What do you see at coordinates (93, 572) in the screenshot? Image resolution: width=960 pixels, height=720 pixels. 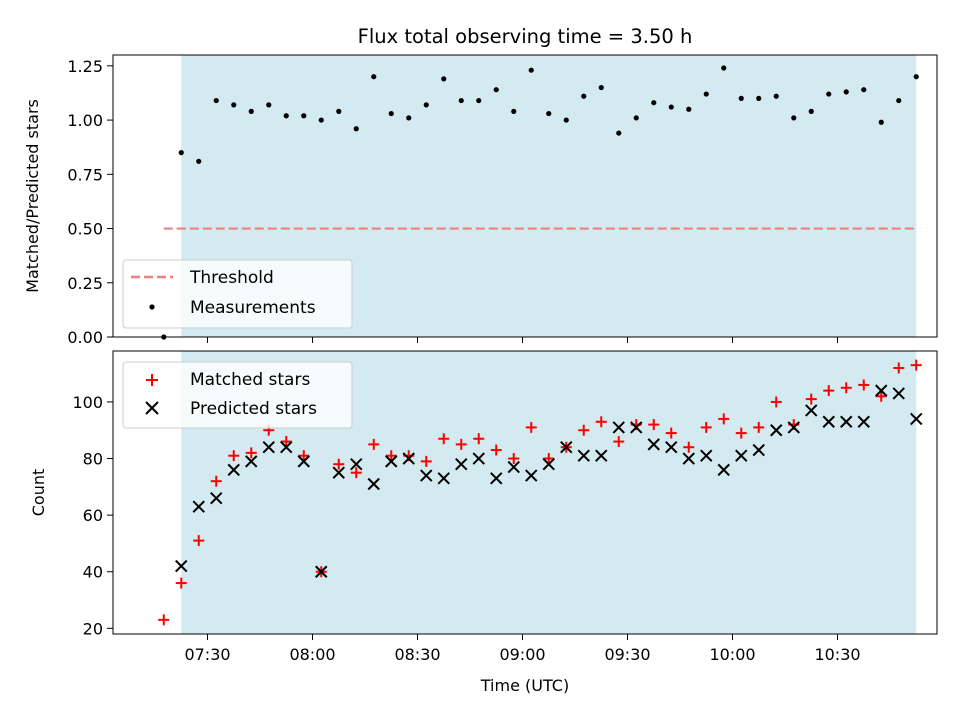 I see `y-tick-label: 40` at bounding box center [93, 572].